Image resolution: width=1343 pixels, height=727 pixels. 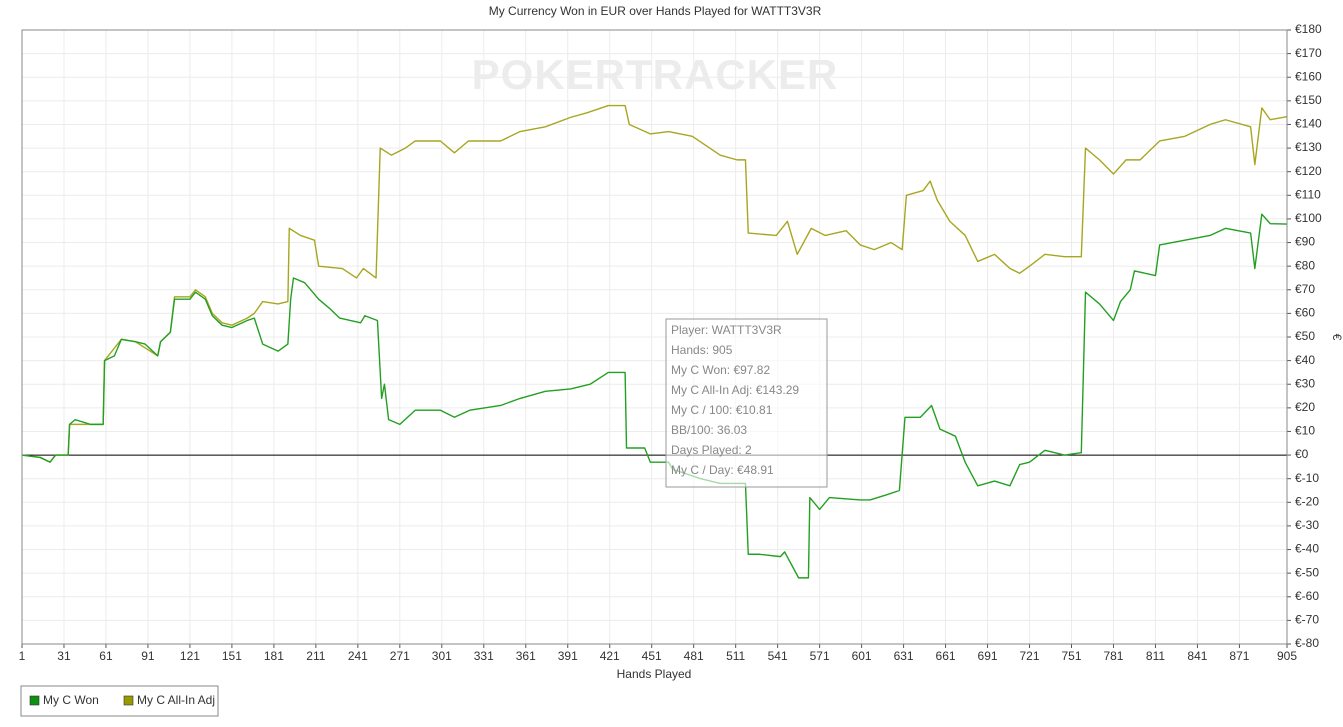 What do you see at coordinates (1307, 620) in the screenshot?
I see `y-tick-label: €-70` at bounding box center [1307, 620].